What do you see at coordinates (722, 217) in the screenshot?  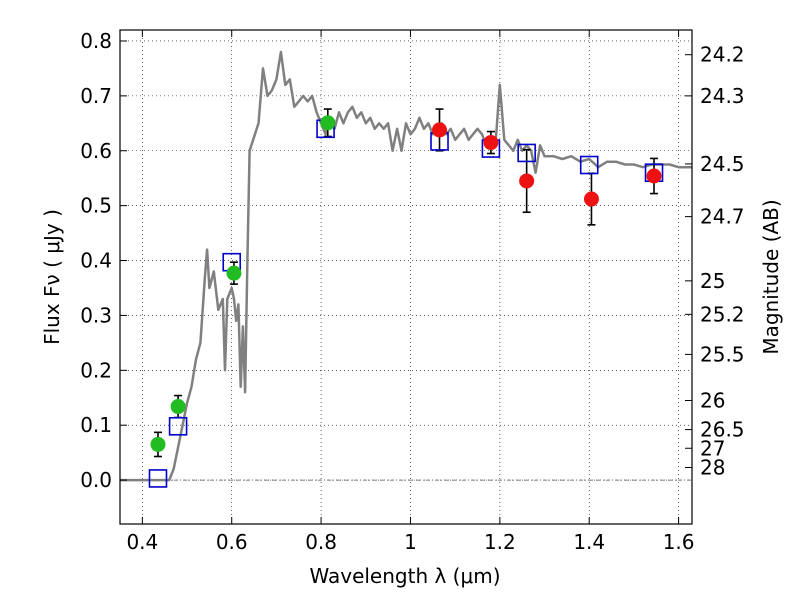 I see `magnitude-tick-label: 24.7` at bounding box center [722, 217].